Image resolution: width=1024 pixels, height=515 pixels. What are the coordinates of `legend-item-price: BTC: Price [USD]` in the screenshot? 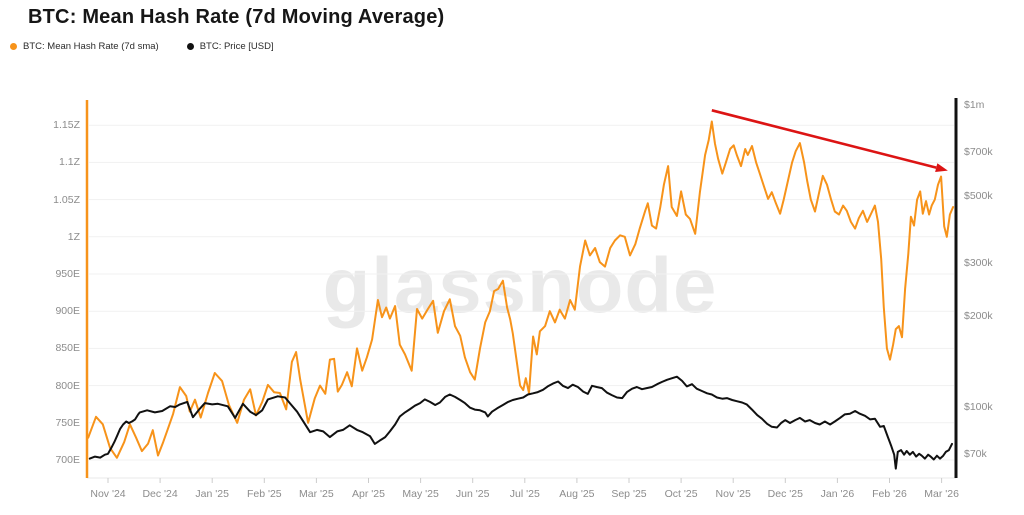 It's located at (230, 46).